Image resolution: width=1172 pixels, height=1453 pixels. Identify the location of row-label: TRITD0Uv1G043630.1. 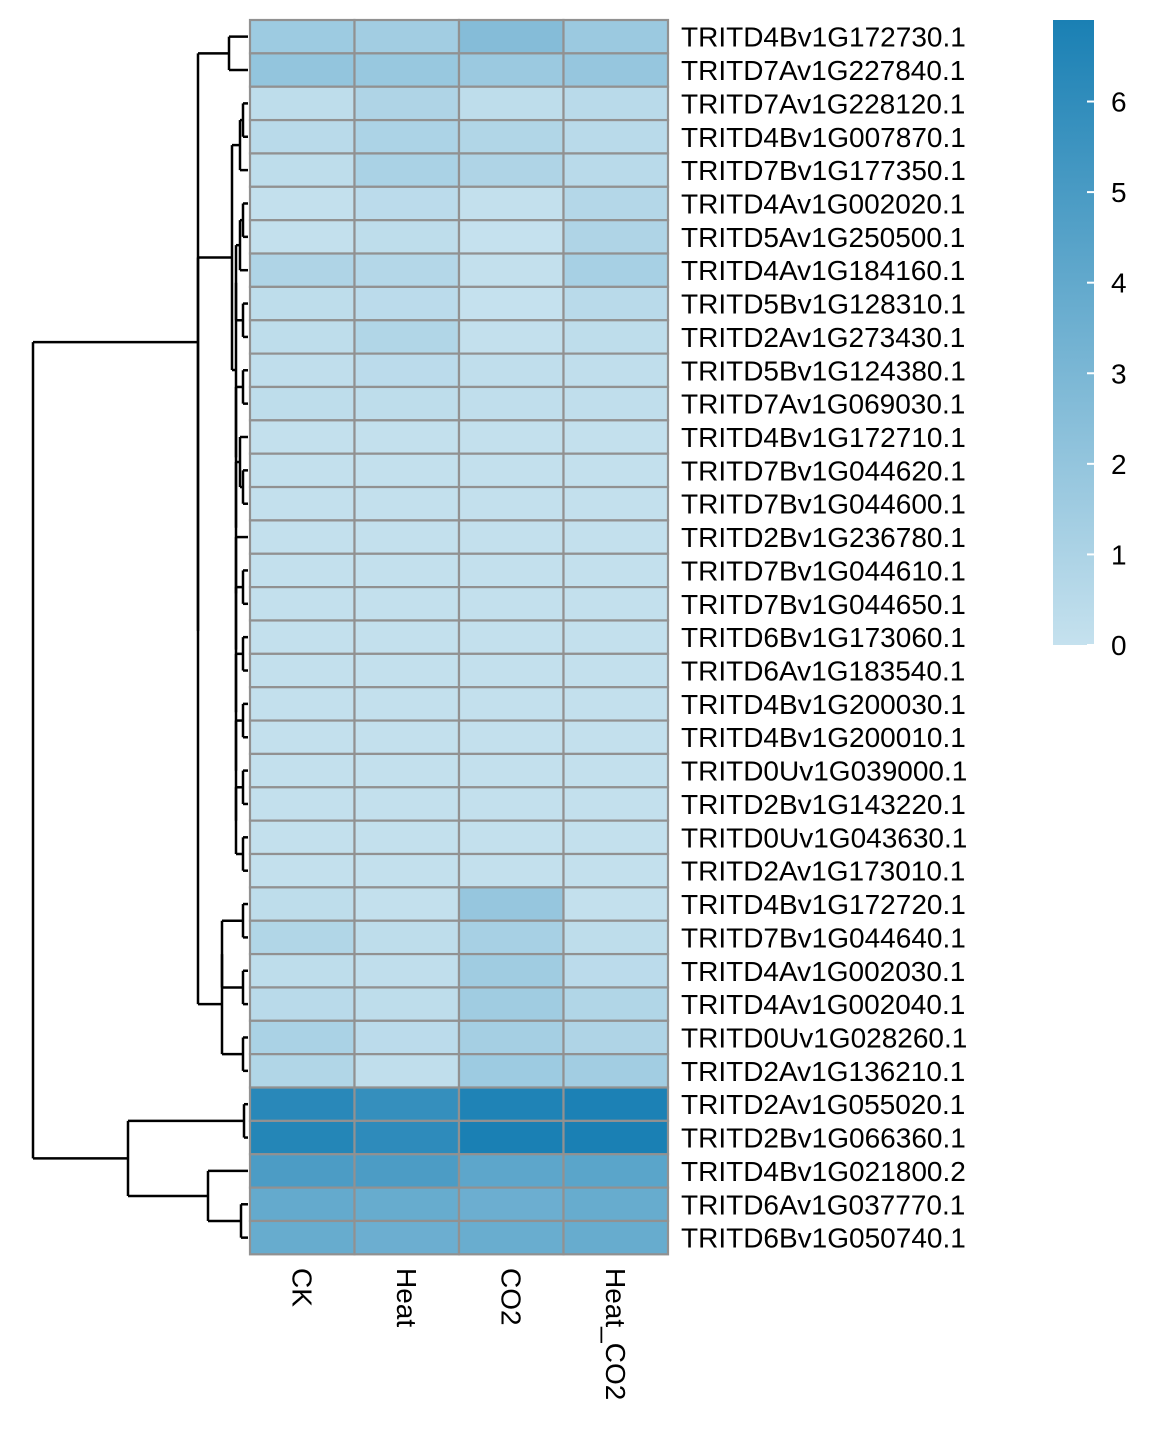
(824, 837).